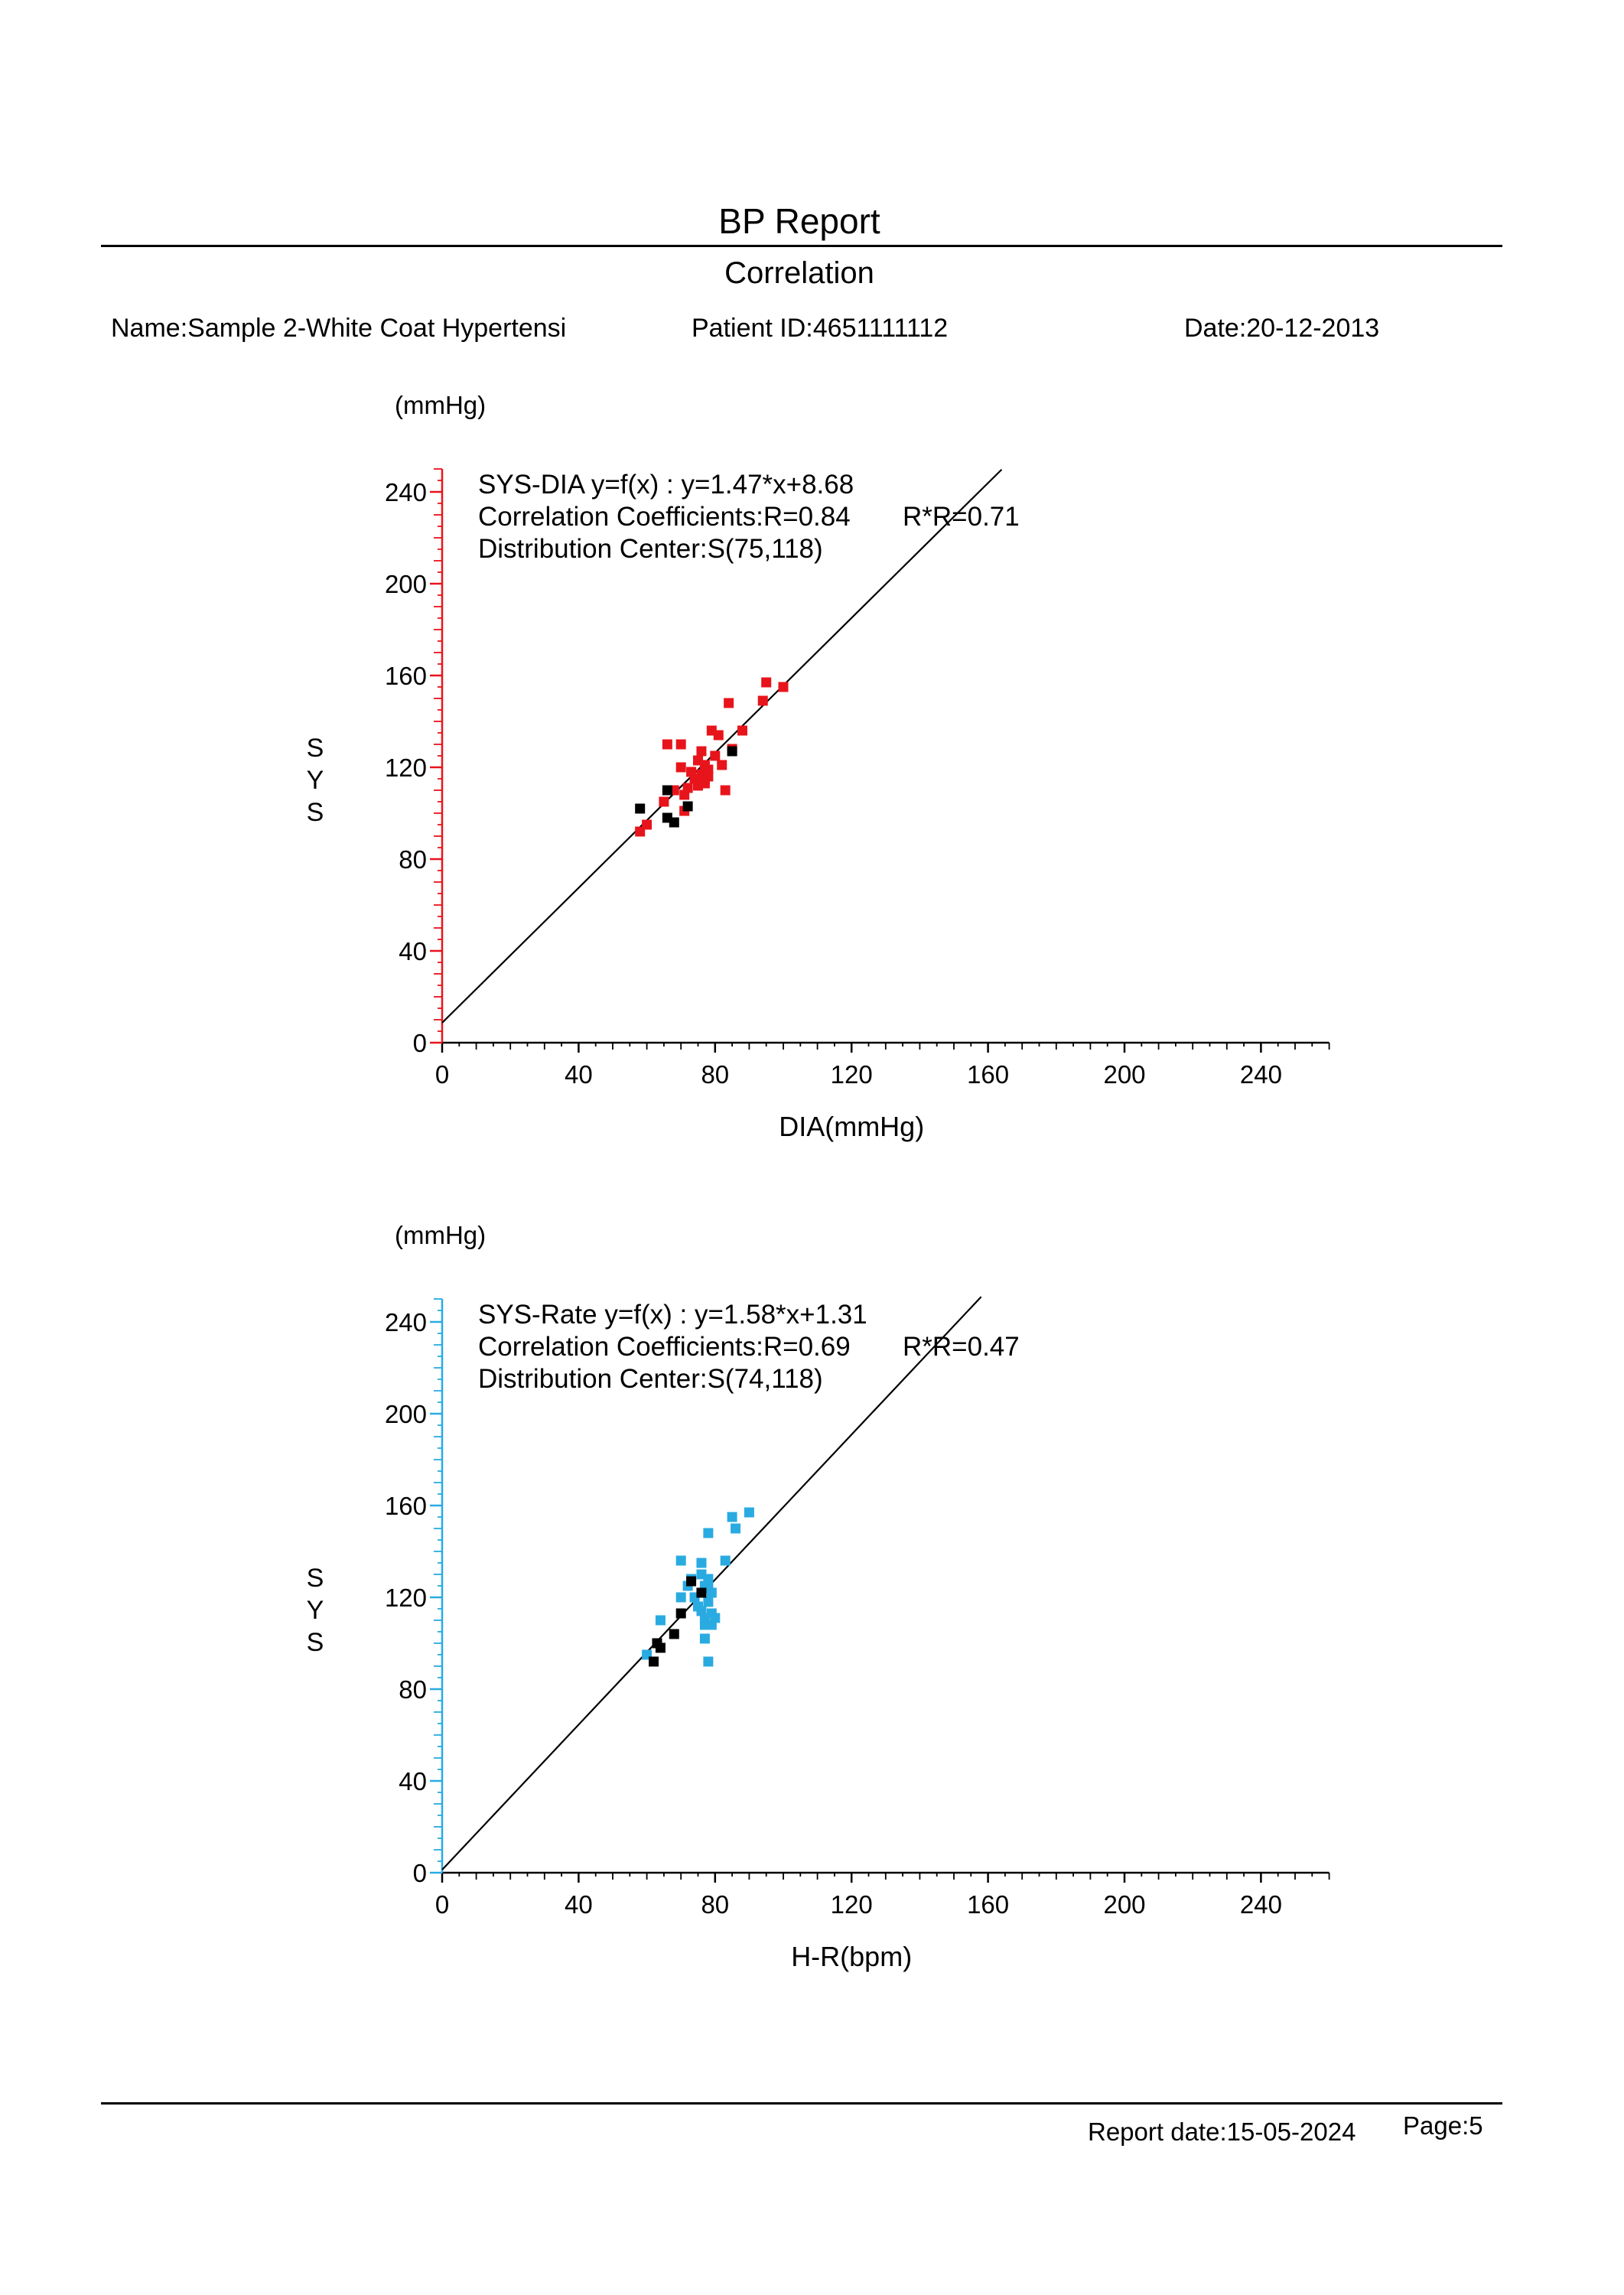 Image resolution: width=1624 pixels, height=2295 pixels. Describe the element at coordinates (851, 1957) in the screenshot. I see `x-axis-title: H-R(bpm)` at that location.